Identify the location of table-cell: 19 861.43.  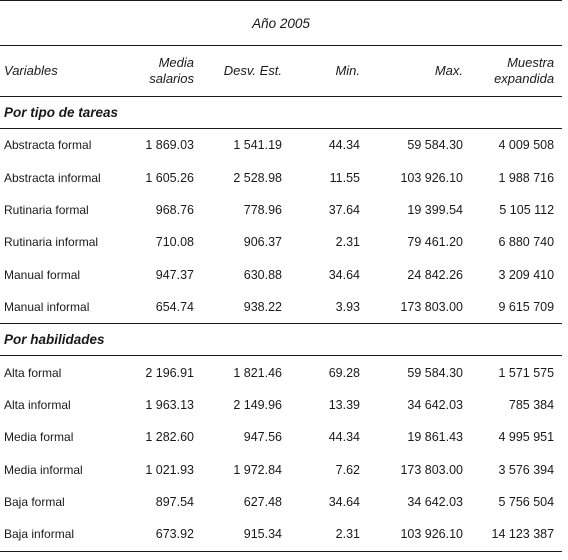
(435, 437).